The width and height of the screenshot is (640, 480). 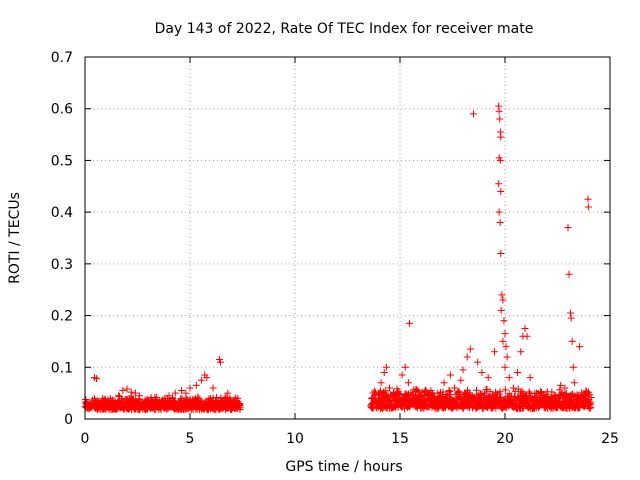 What do you see at coordinates (343, 467) in the screenshot?
I see `x-axis-label: GPS time / hours` at bounding box center [343, 467].